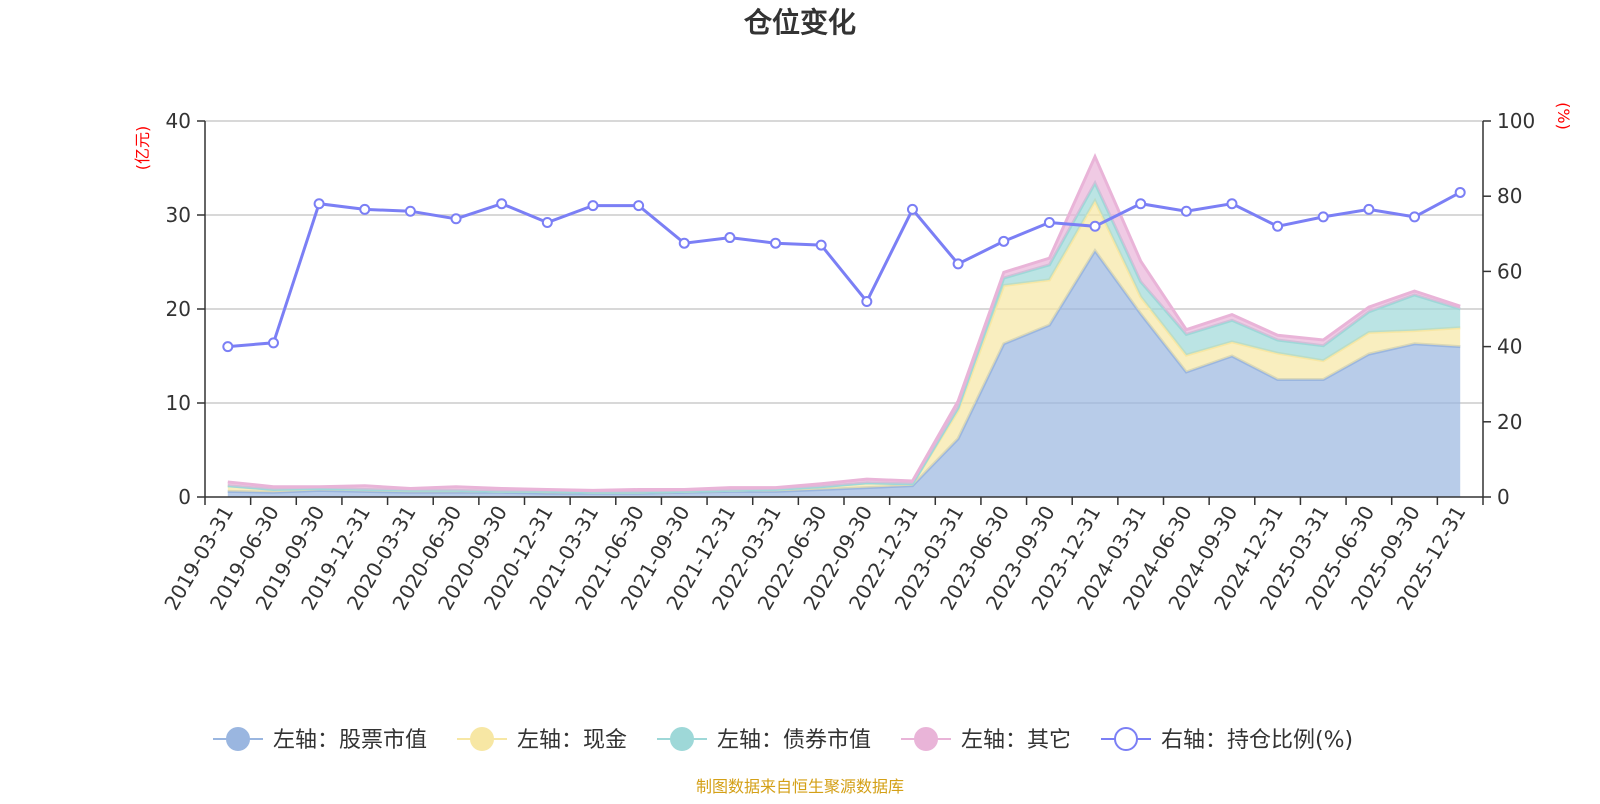  I want to click on source-note: 制图数据来自恒生聚源数据库, so click(800, 786).